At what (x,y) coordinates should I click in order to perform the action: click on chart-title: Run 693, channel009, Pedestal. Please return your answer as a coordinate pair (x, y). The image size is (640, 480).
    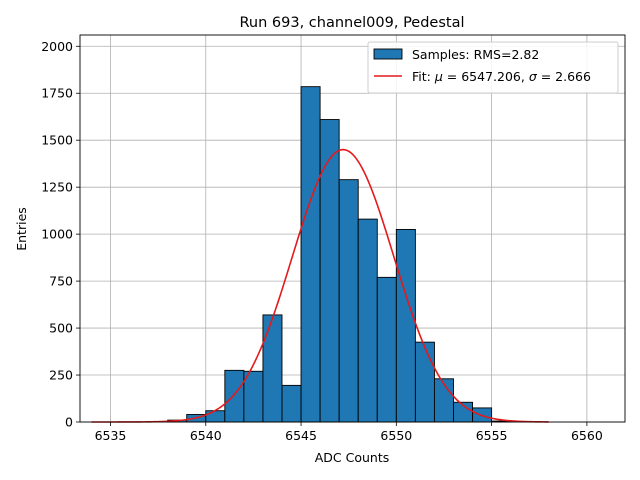
    Looking at the image, I should click on (351, 23).